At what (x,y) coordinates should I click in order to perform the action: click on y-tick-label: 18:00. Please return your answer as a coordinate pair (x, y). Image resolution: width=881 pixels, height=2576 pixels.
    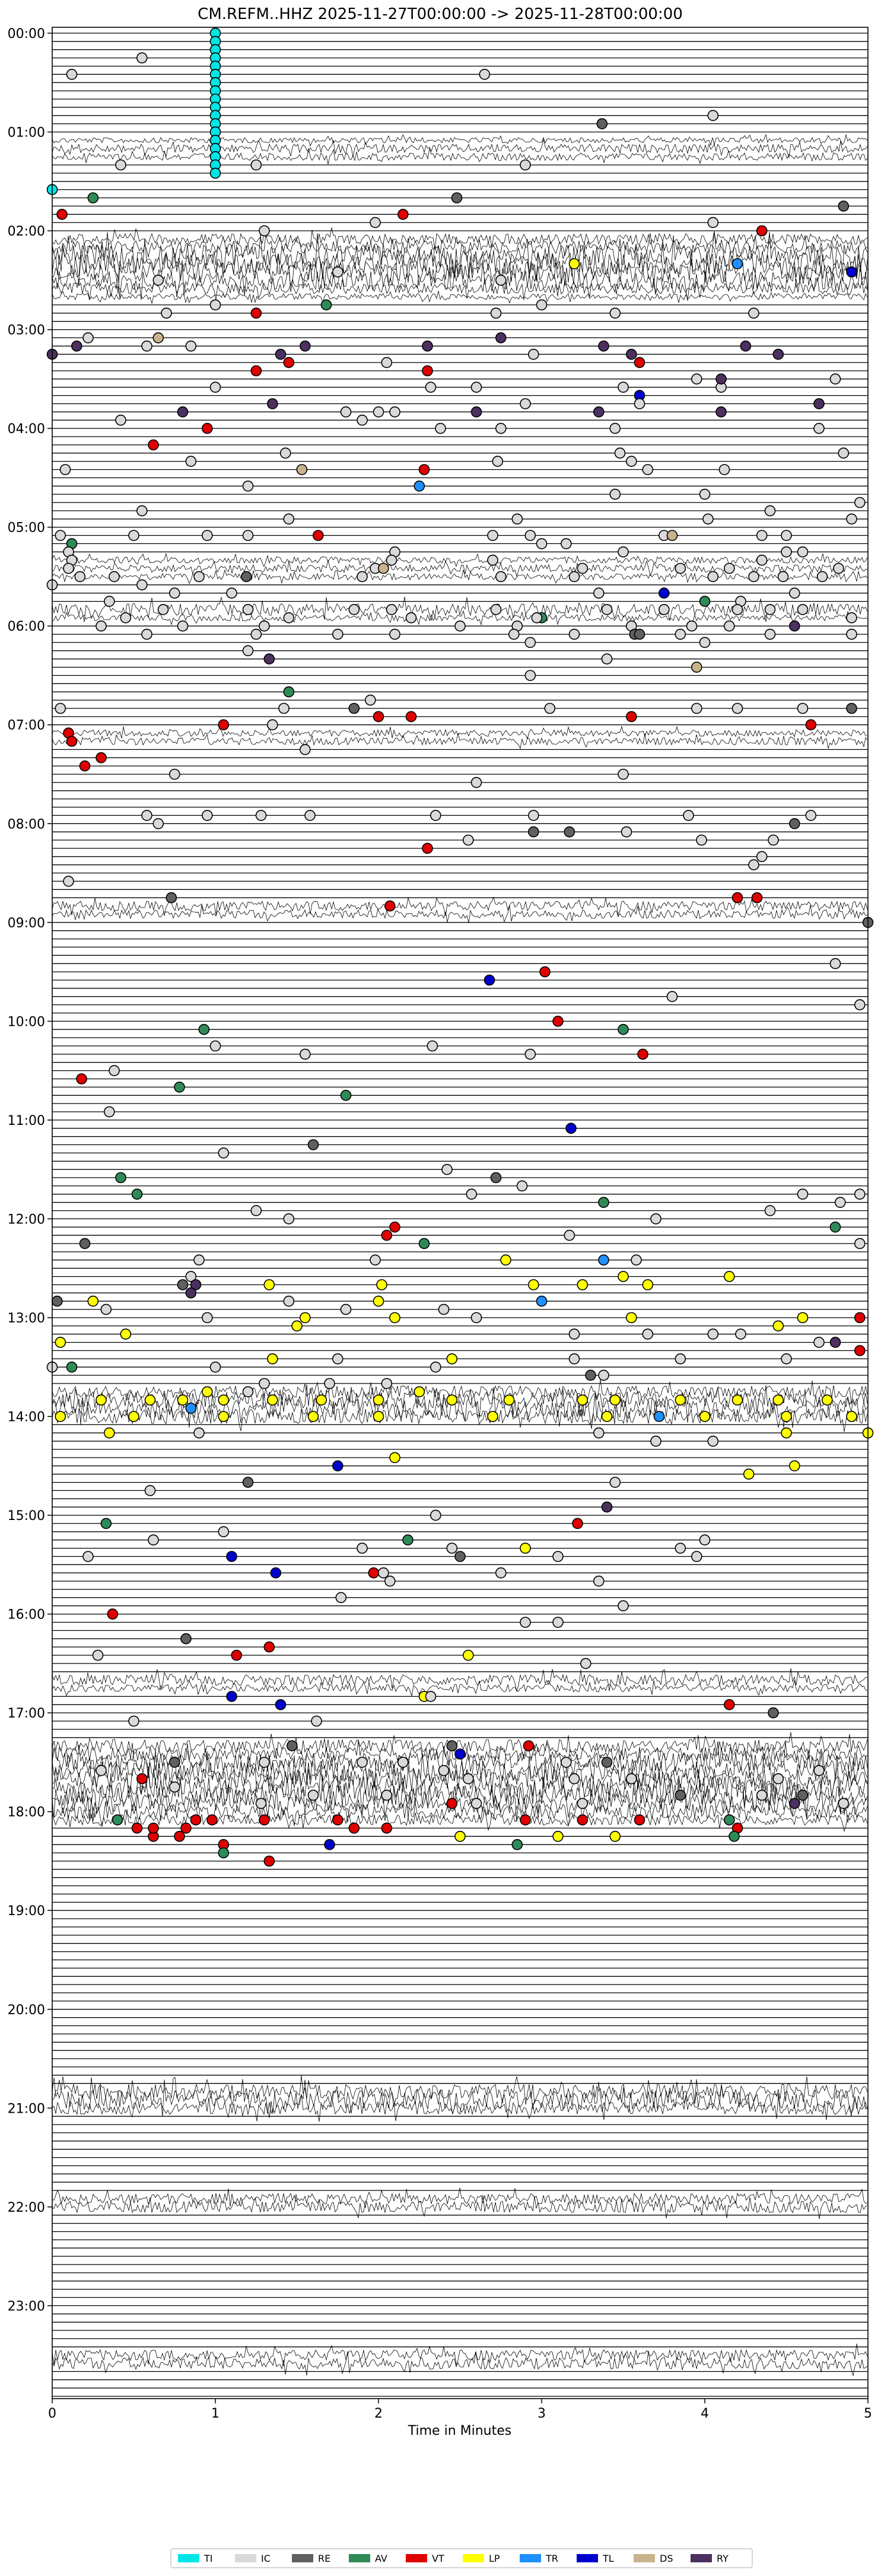
    Looking at the image, I should click on (27, 1812).